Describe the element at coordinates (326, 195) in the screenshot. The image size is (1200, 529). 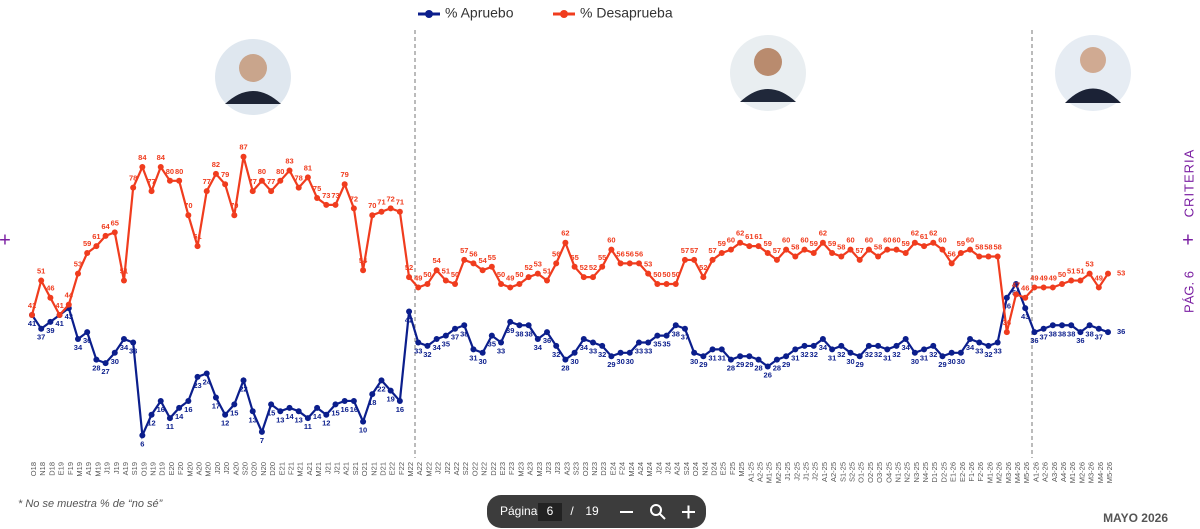
I see `value-label: 73` at that location.